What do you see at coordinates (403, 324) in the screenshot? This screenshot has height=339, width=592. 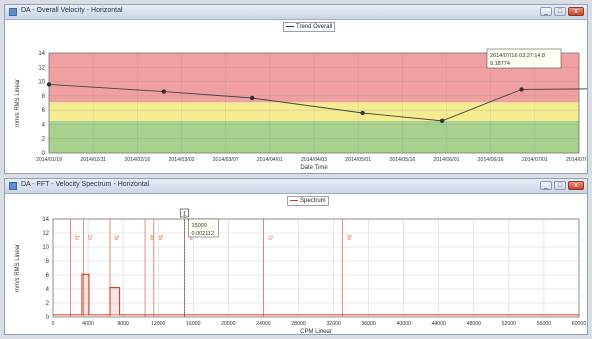 I see `x-tick-label: 40000` at bounding box center [403, 324].